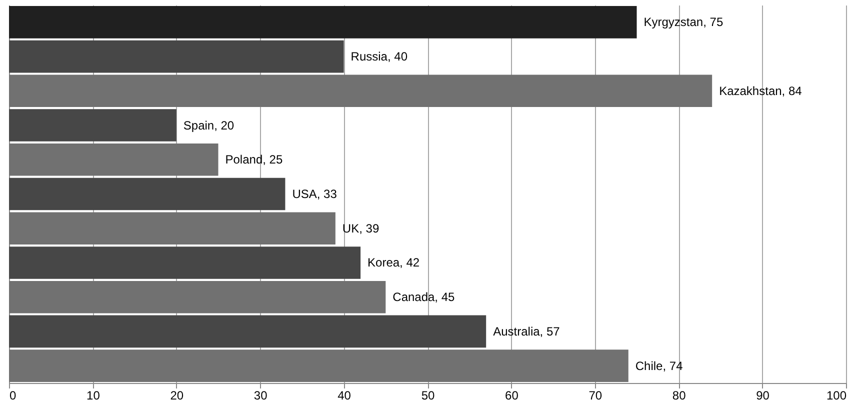 This screenshot has height=413, width=855. I want to click on data-label: Russia, 40, so click(379, 57).